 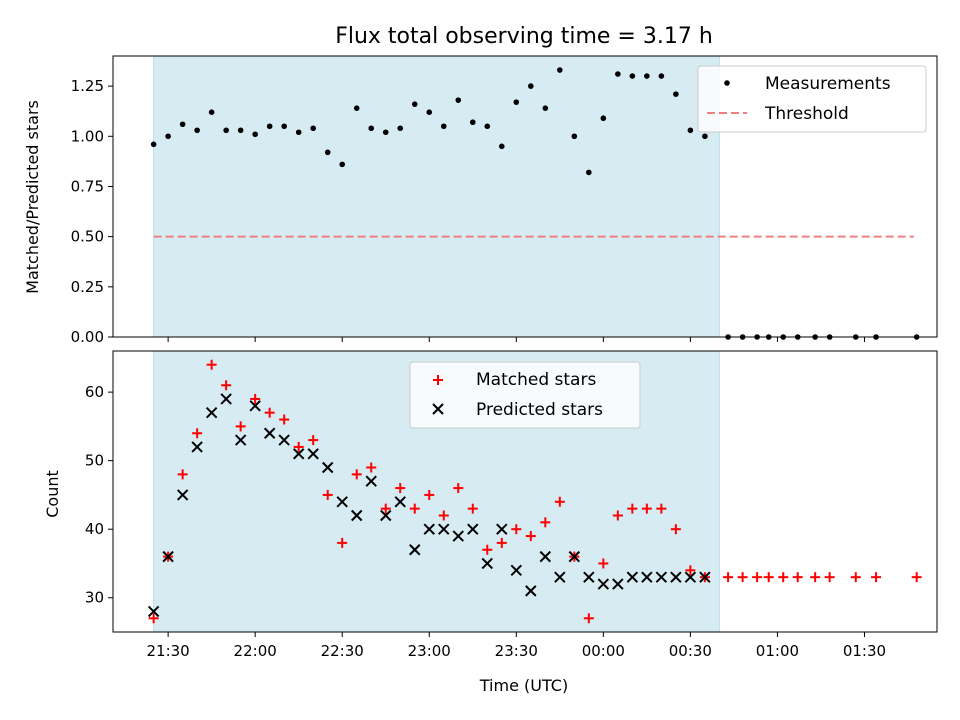 What do you see at coordinates (94, 598) in the screenshot?
I see `bottom-y-tick-label: 30` at bounding box center [94, 598].